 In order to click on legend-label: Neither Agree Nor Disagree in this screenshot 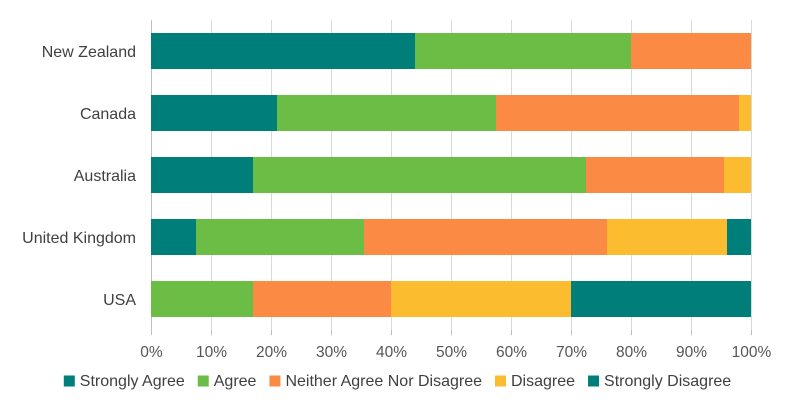, I will do `click(383, 381)`.